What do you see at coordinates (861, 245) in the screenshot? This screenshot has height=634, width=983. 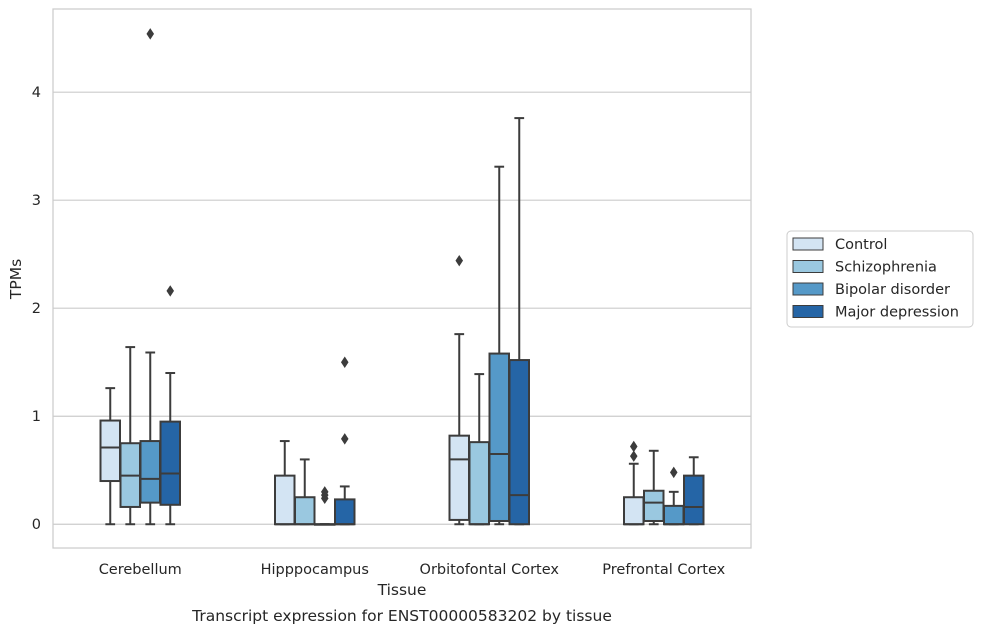 I see `legend-label: Control` at bounding box center [861, 245].